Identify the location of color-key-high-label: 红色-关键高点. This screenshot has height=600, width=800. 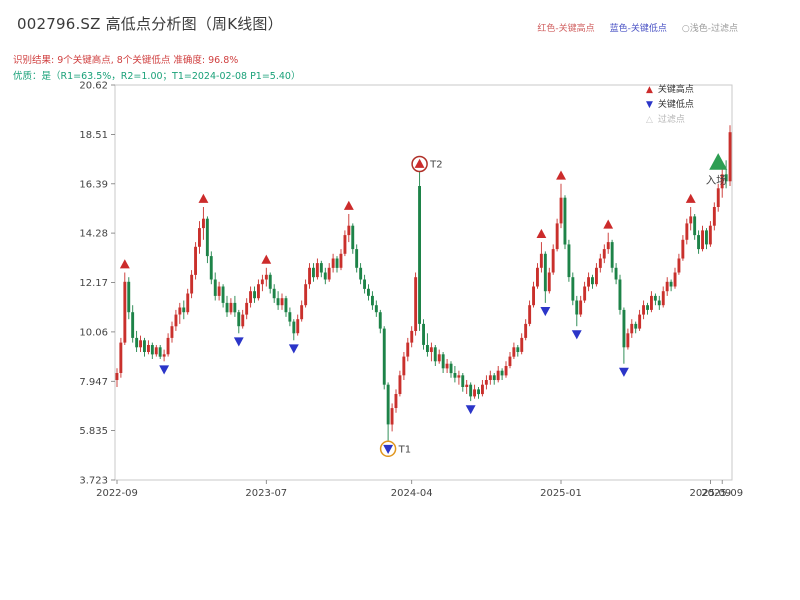
(566, 29).